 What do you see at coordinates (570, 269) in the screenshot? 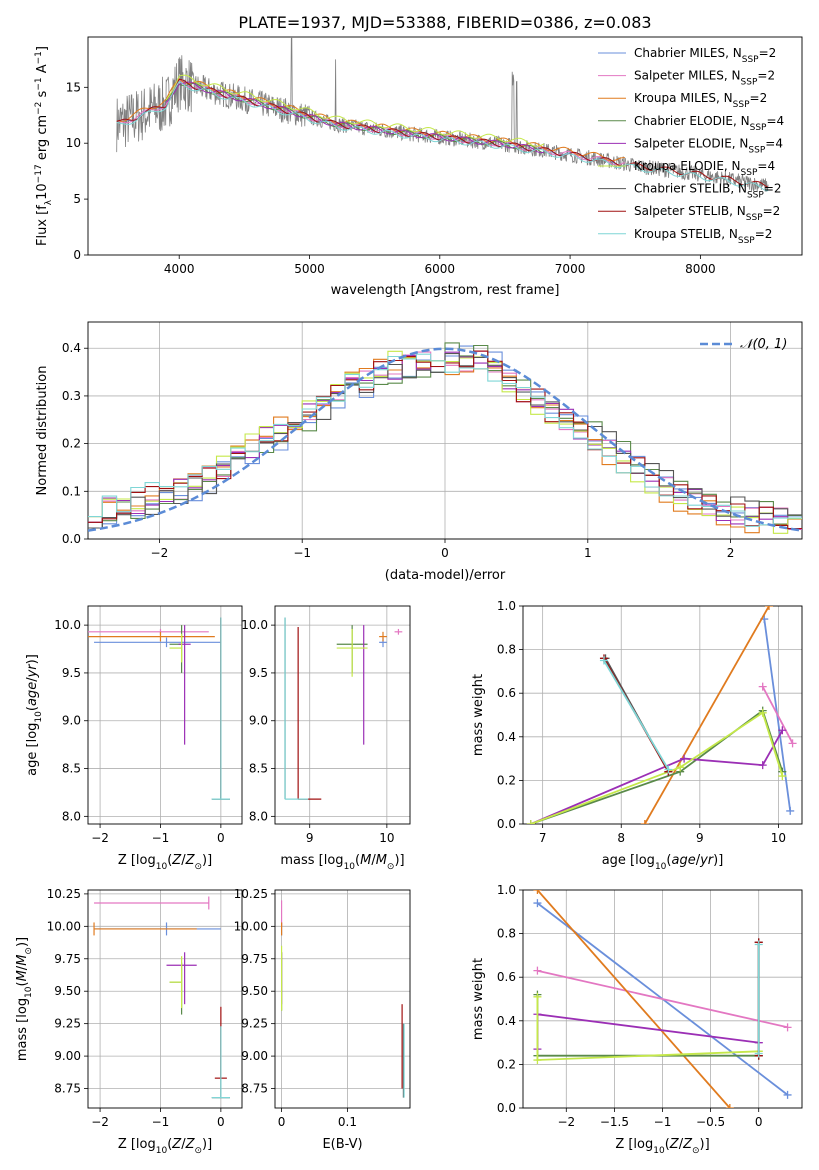
I see `x-tick-label: 7000` at bounding box center [570, 269].